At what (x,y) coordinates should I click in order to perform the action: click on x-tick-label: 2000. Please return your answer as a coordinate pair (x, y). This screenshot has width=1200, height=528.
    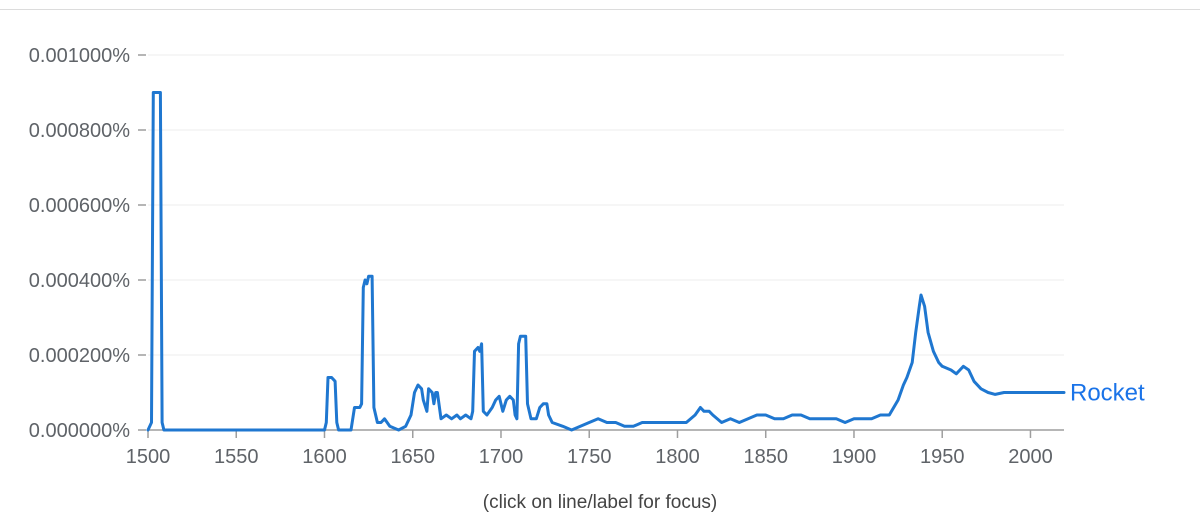
    Looking at the image, I should click on (1030, 457).